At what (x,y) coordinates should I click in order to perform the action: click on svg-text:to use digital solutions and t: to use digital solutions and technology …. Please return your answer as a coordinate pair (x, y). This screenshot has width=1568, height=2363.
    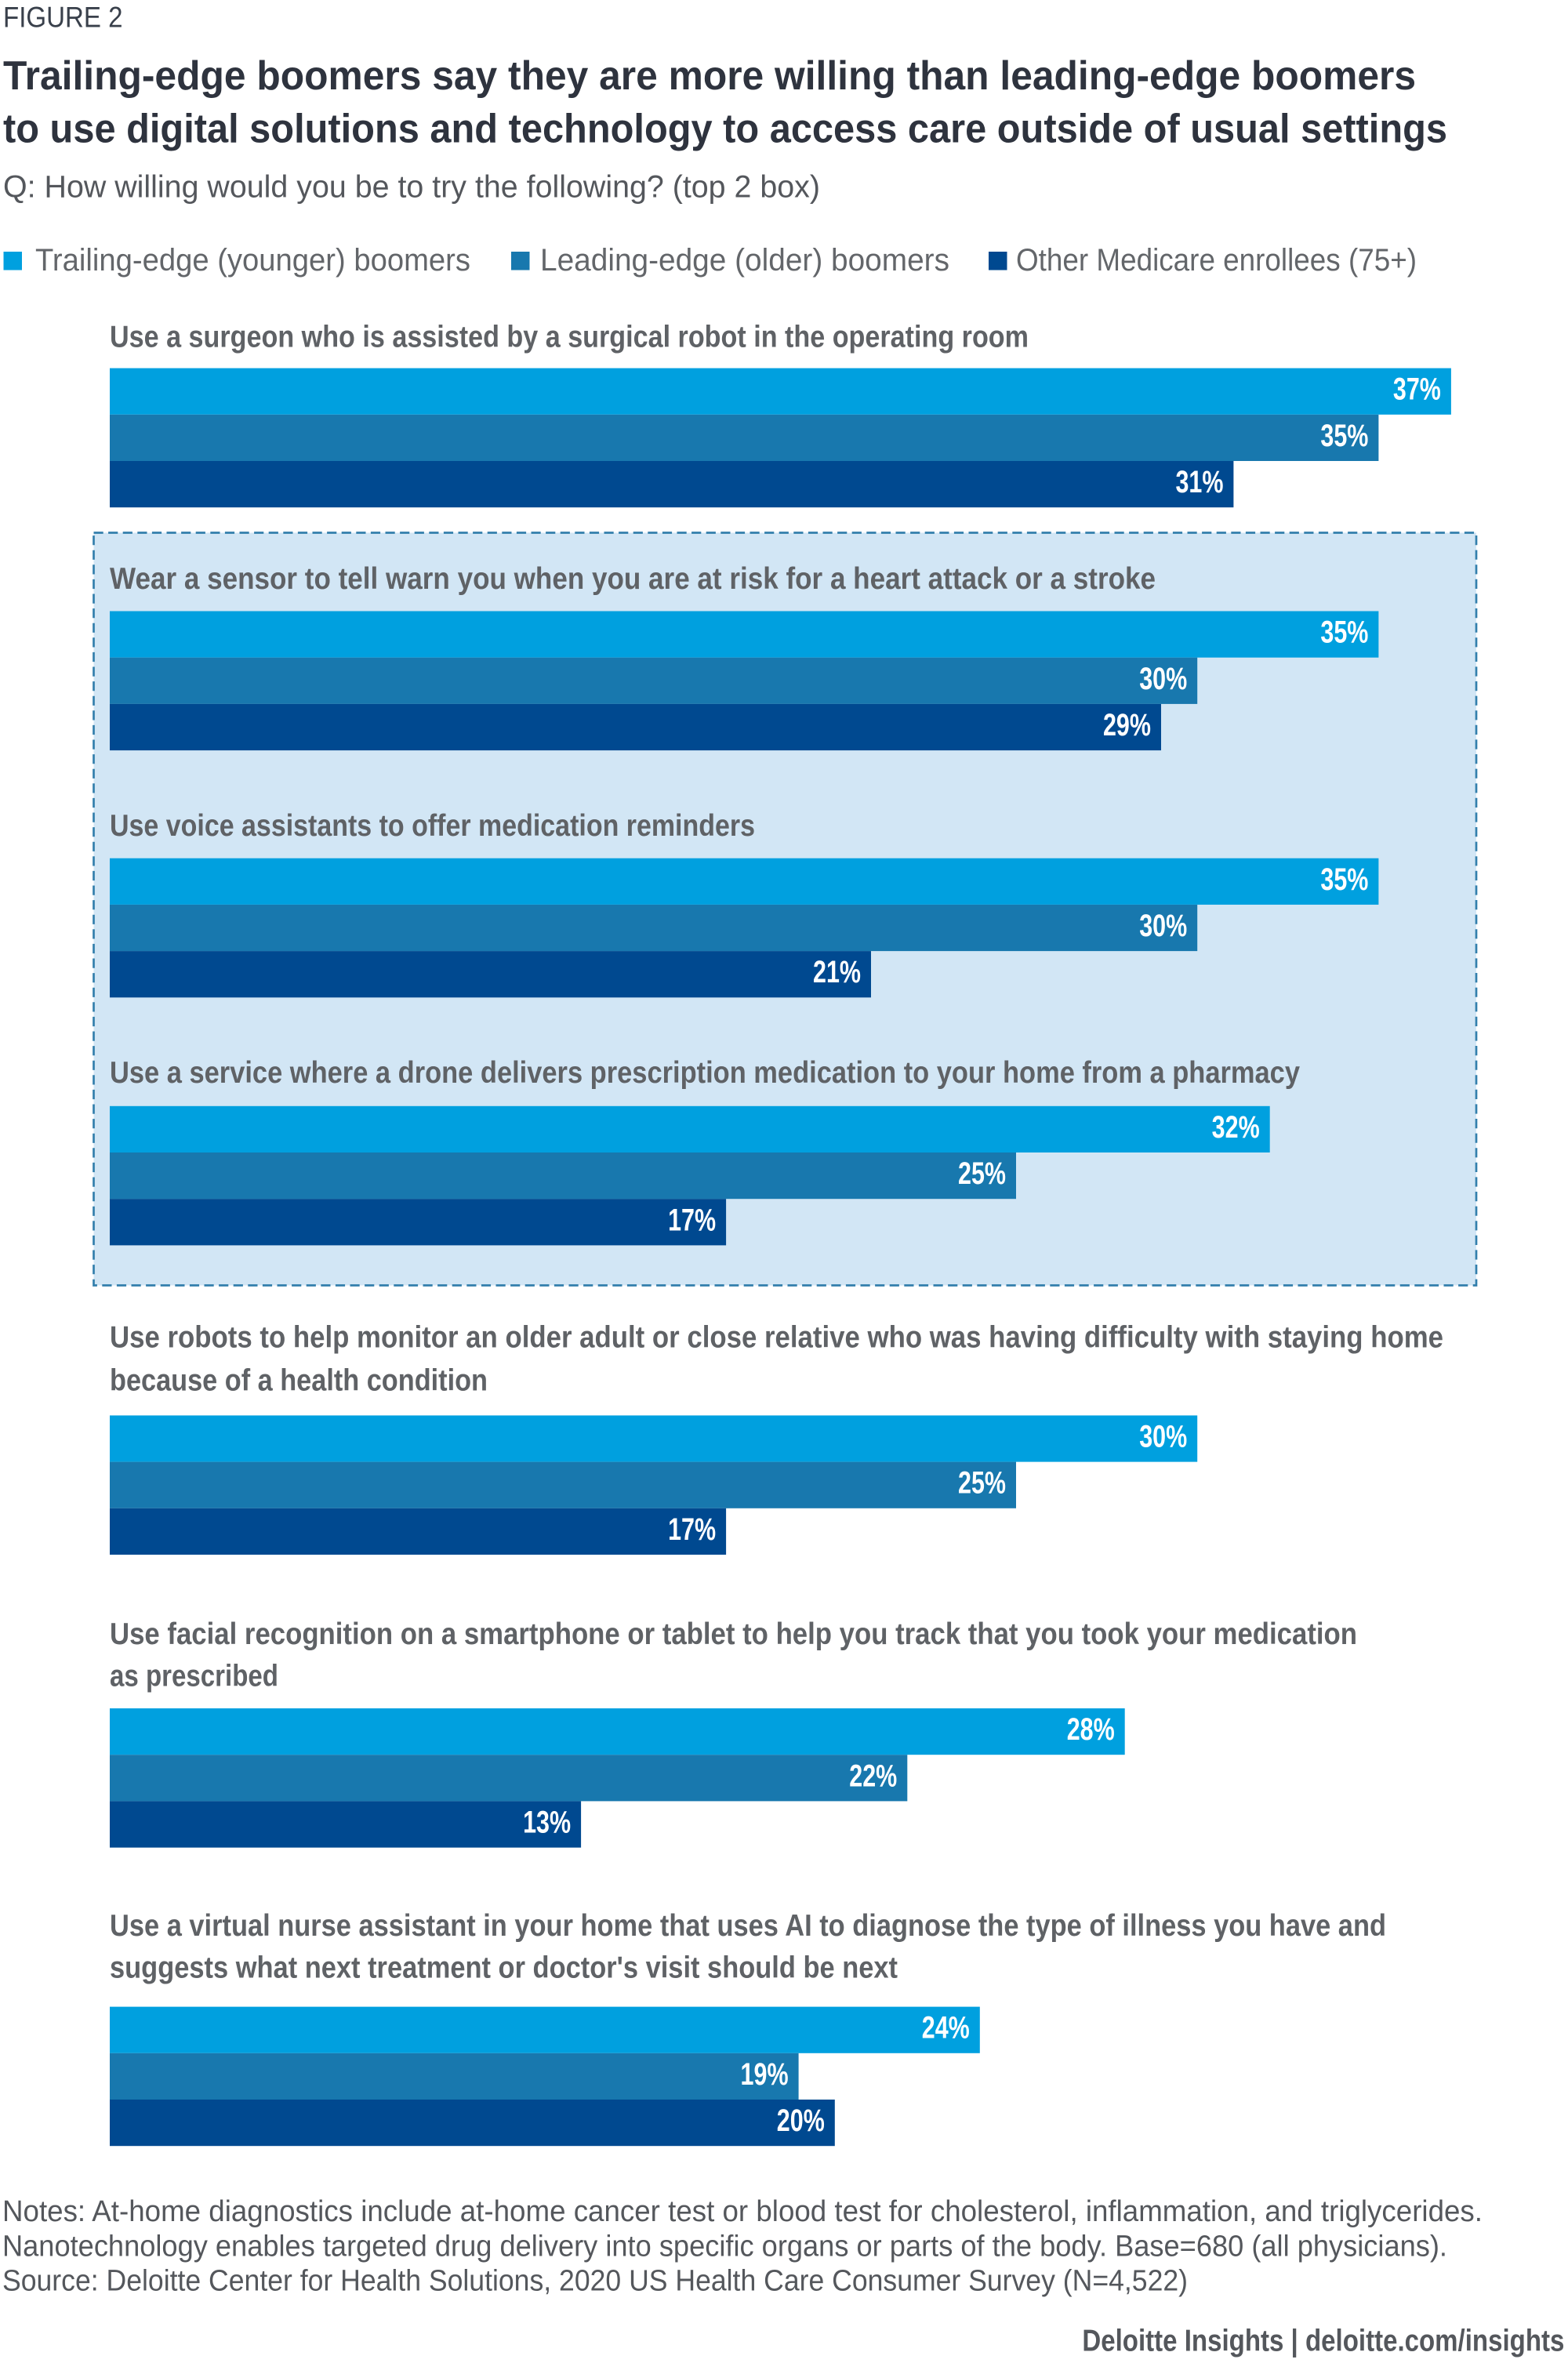
    Looking at the image, I should click on (725, 129).